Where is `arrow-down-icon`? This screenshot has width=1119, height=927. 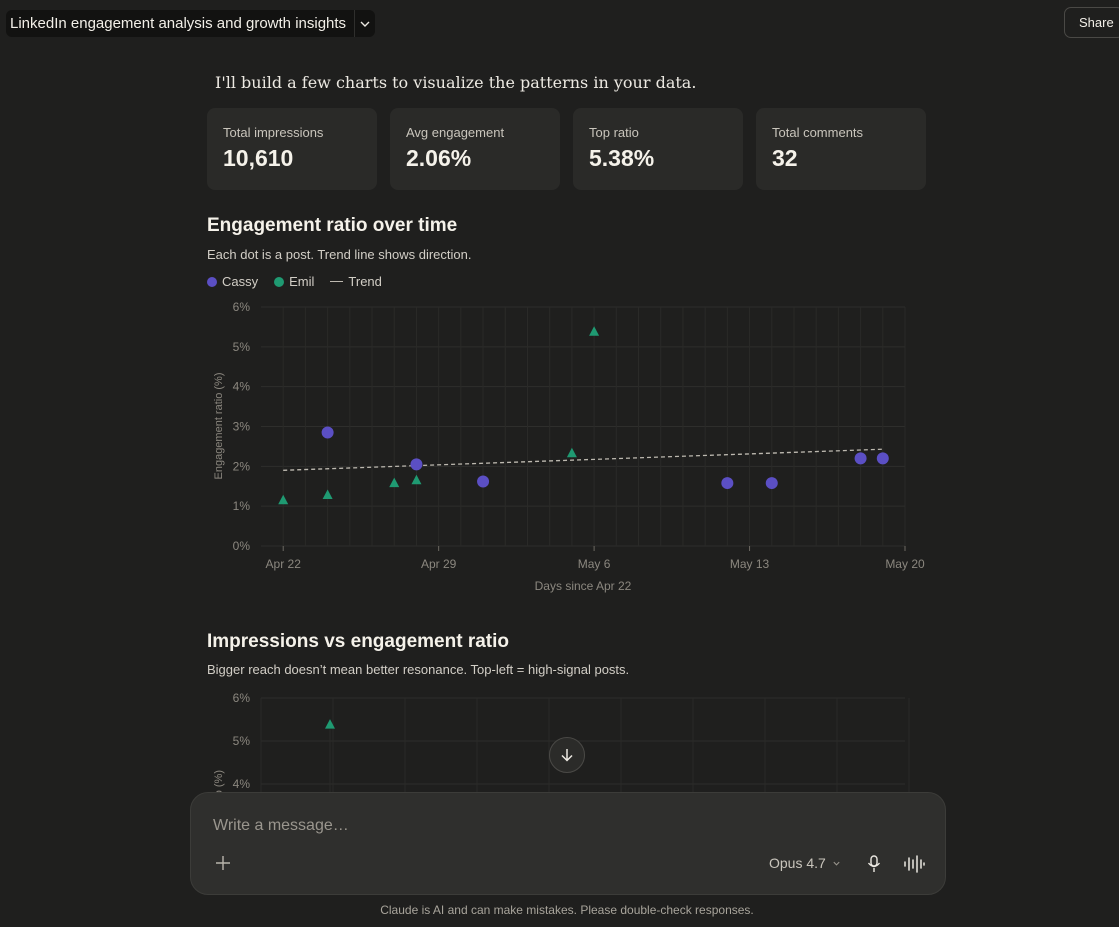
arrow-down-icon is located at coordinates (567, 755).